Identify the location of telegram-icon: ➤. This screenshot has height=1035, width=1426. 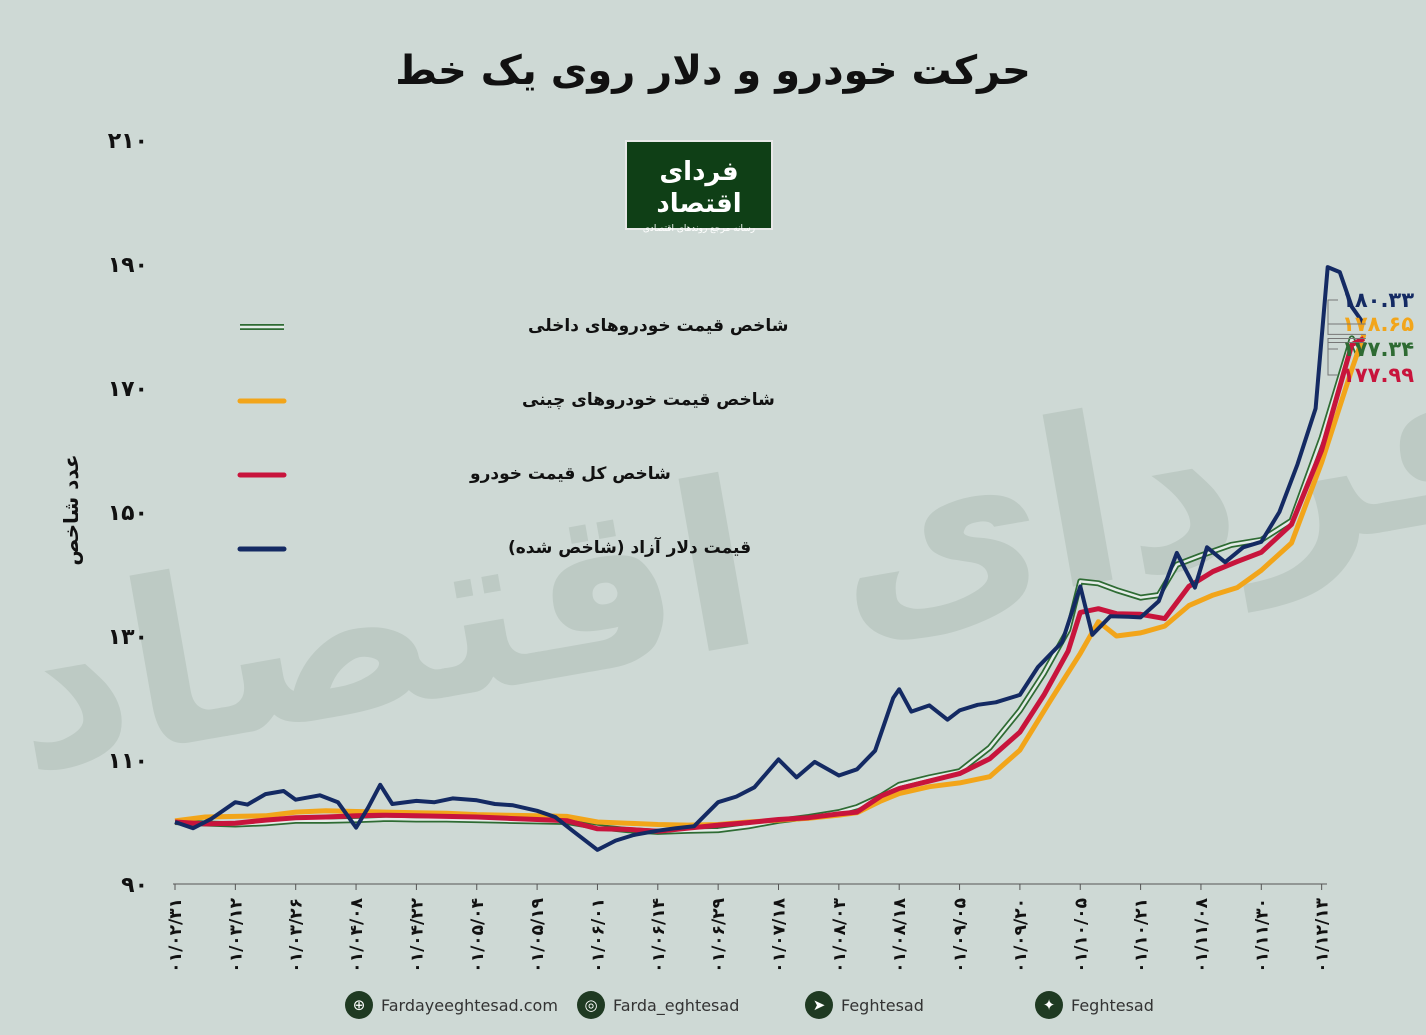
(819, 1005).